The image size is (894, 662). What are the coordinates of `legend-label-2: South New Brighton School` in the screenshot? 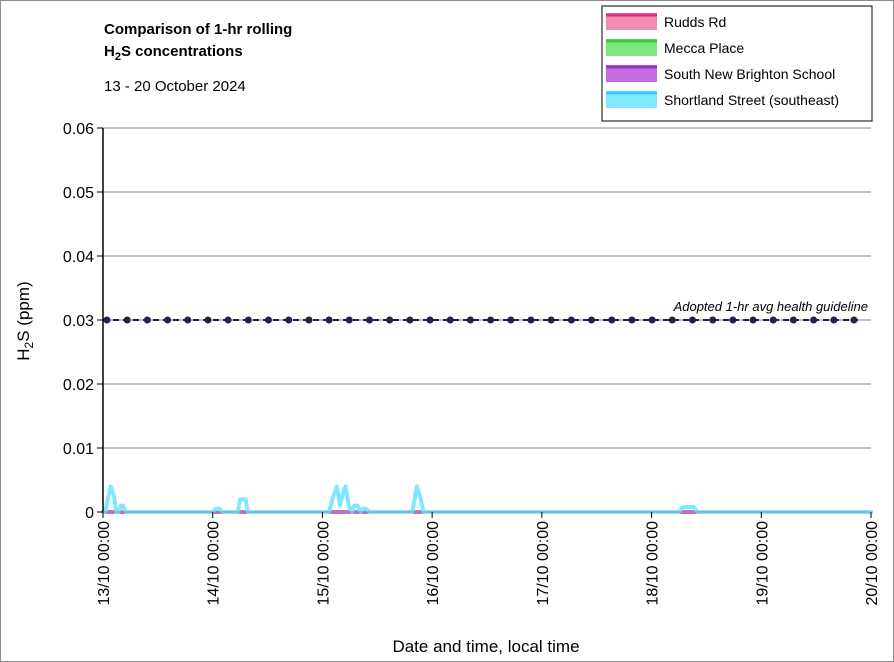 It's located at (749, 74).